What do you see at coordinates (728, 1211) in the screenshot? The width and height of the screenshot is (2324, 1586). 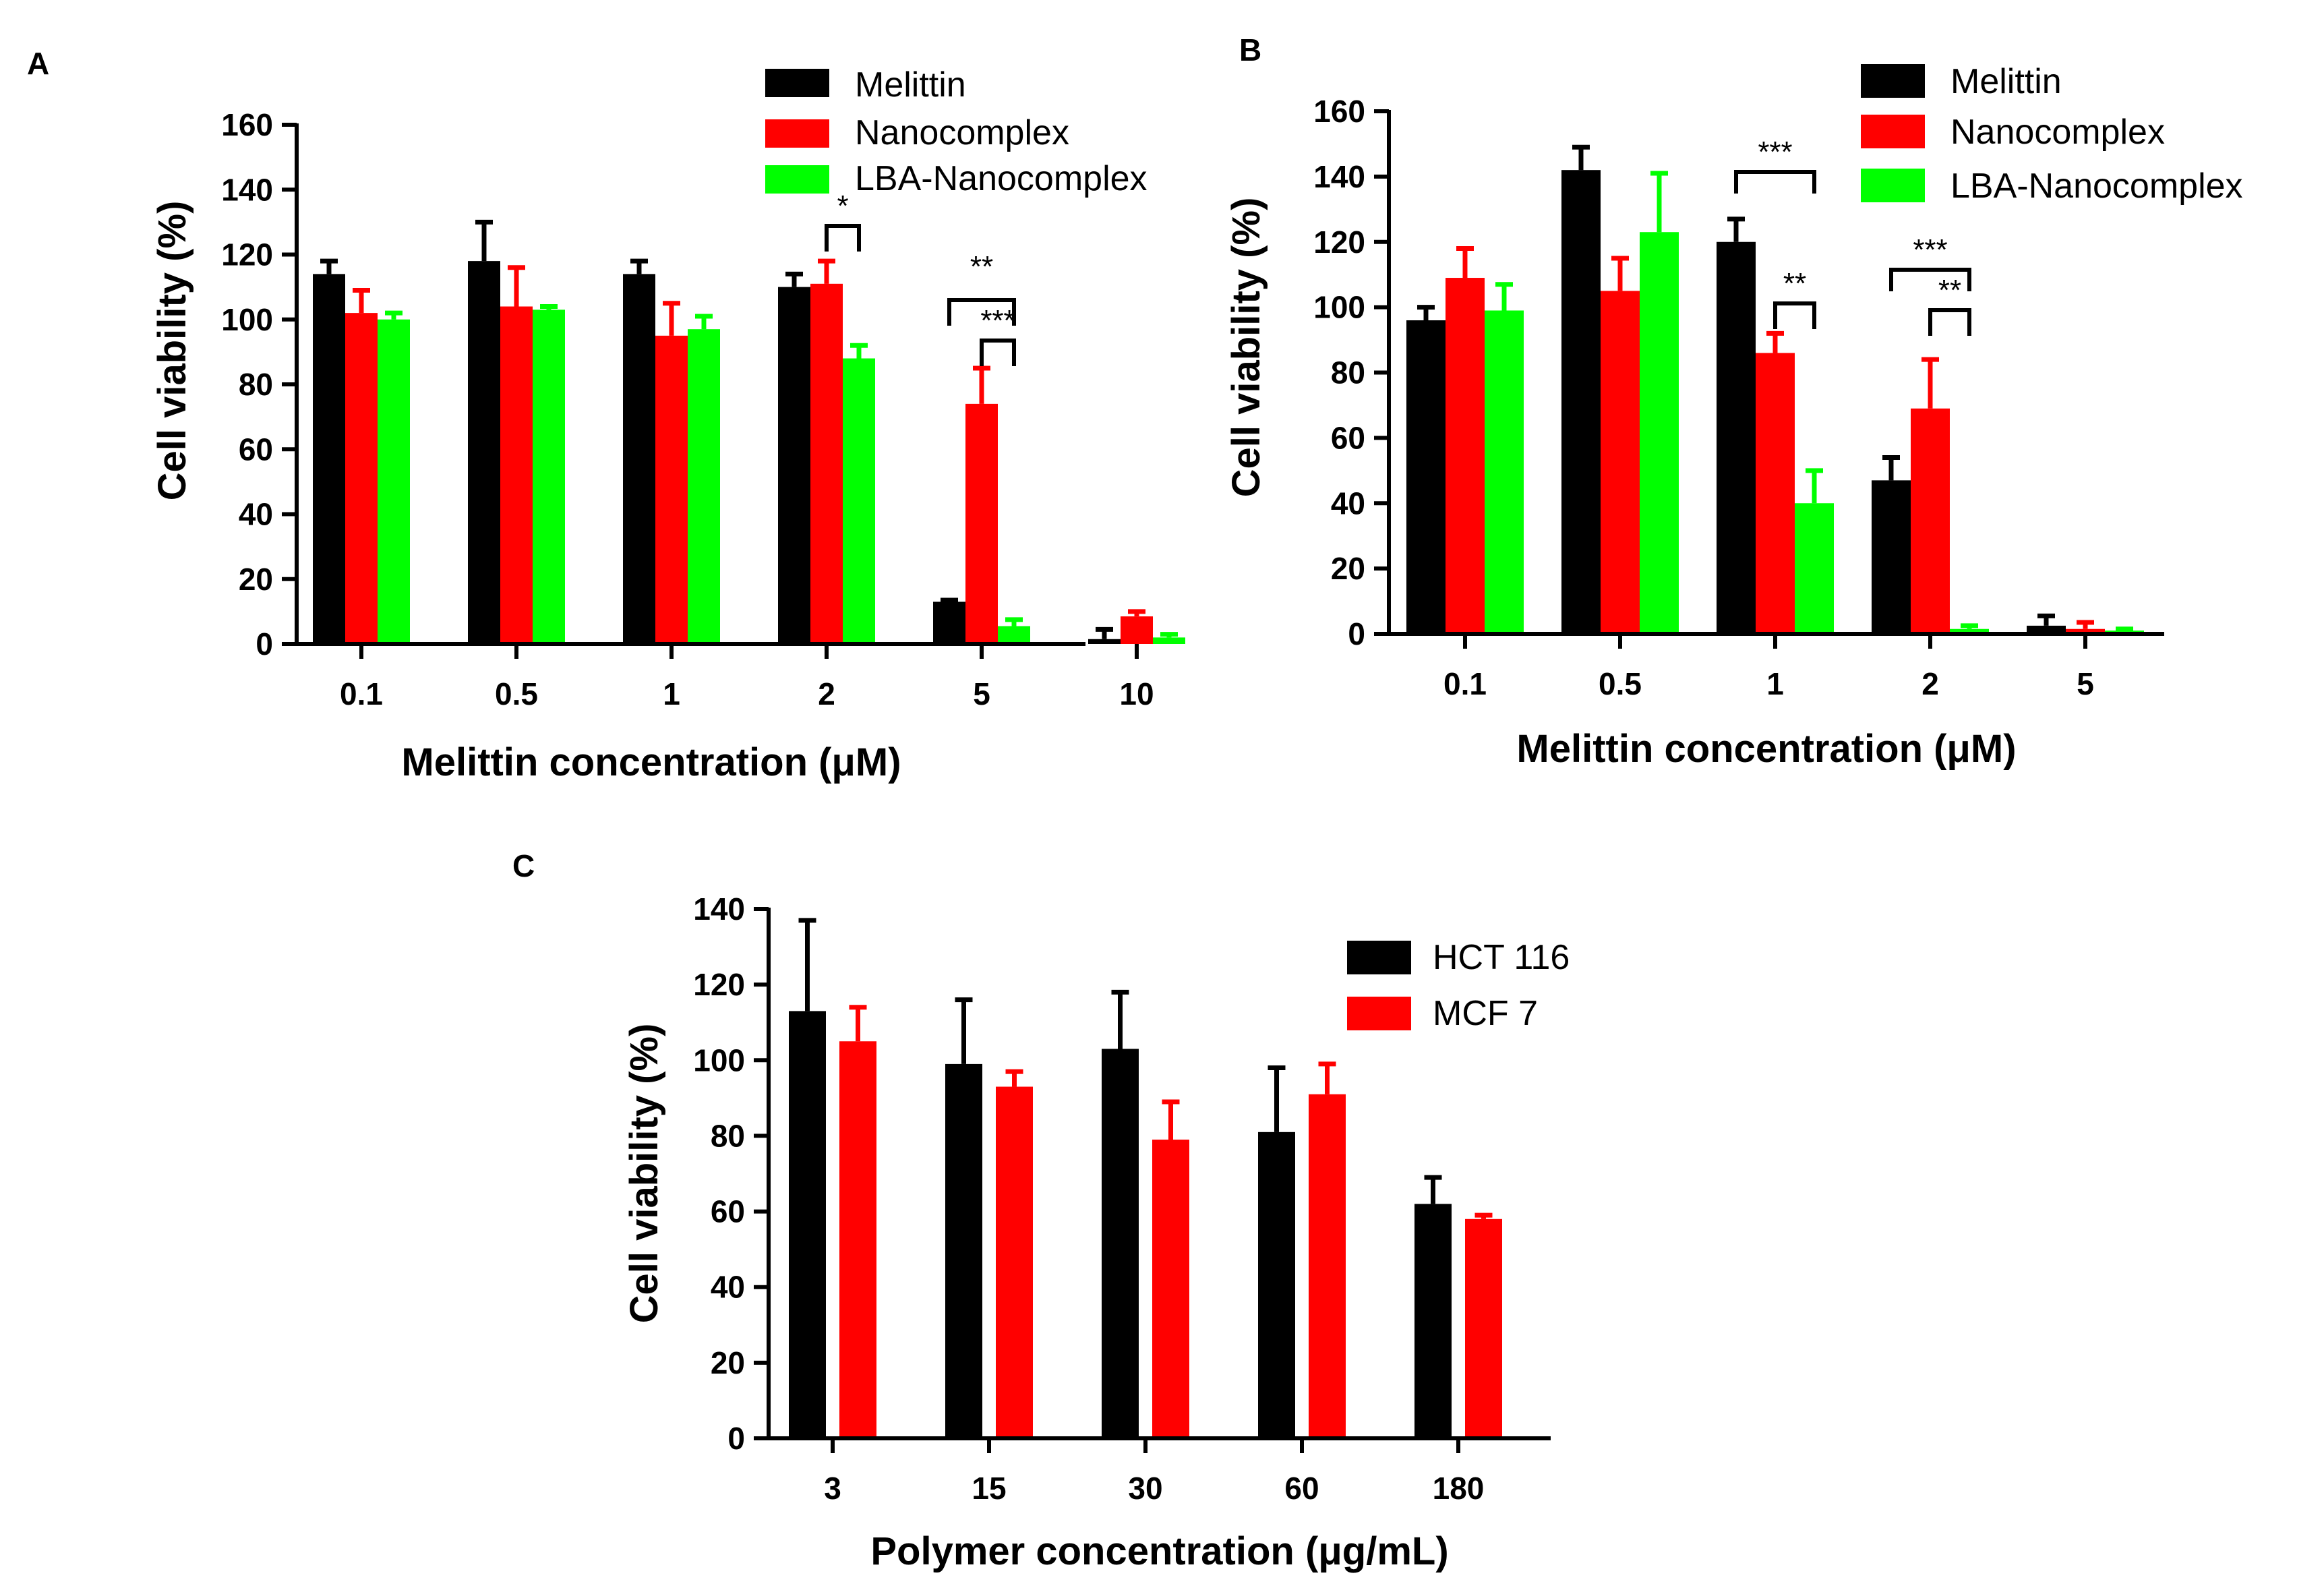 I see `y-tick-label-c-60: 60` at bounding box center [728, 1211].